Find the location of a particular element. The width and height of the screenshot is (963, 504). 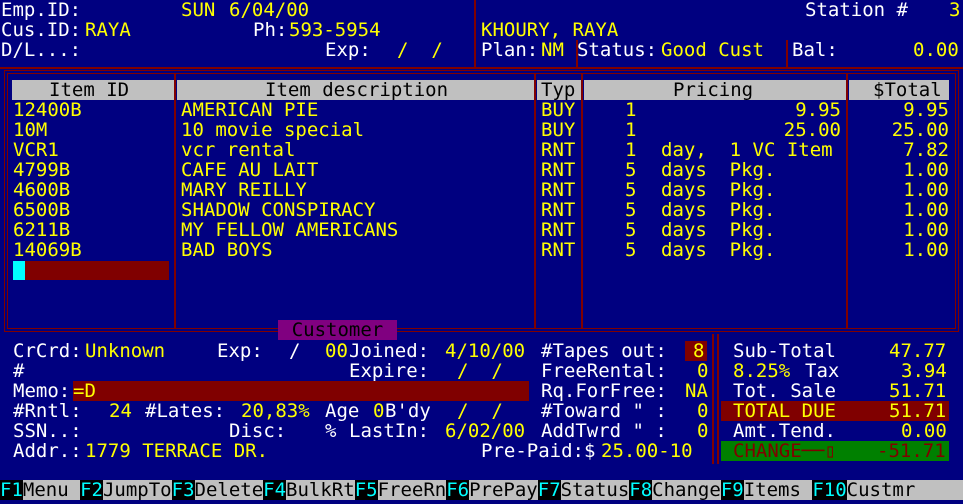

day: SUN is located at coordinates (198, 10).